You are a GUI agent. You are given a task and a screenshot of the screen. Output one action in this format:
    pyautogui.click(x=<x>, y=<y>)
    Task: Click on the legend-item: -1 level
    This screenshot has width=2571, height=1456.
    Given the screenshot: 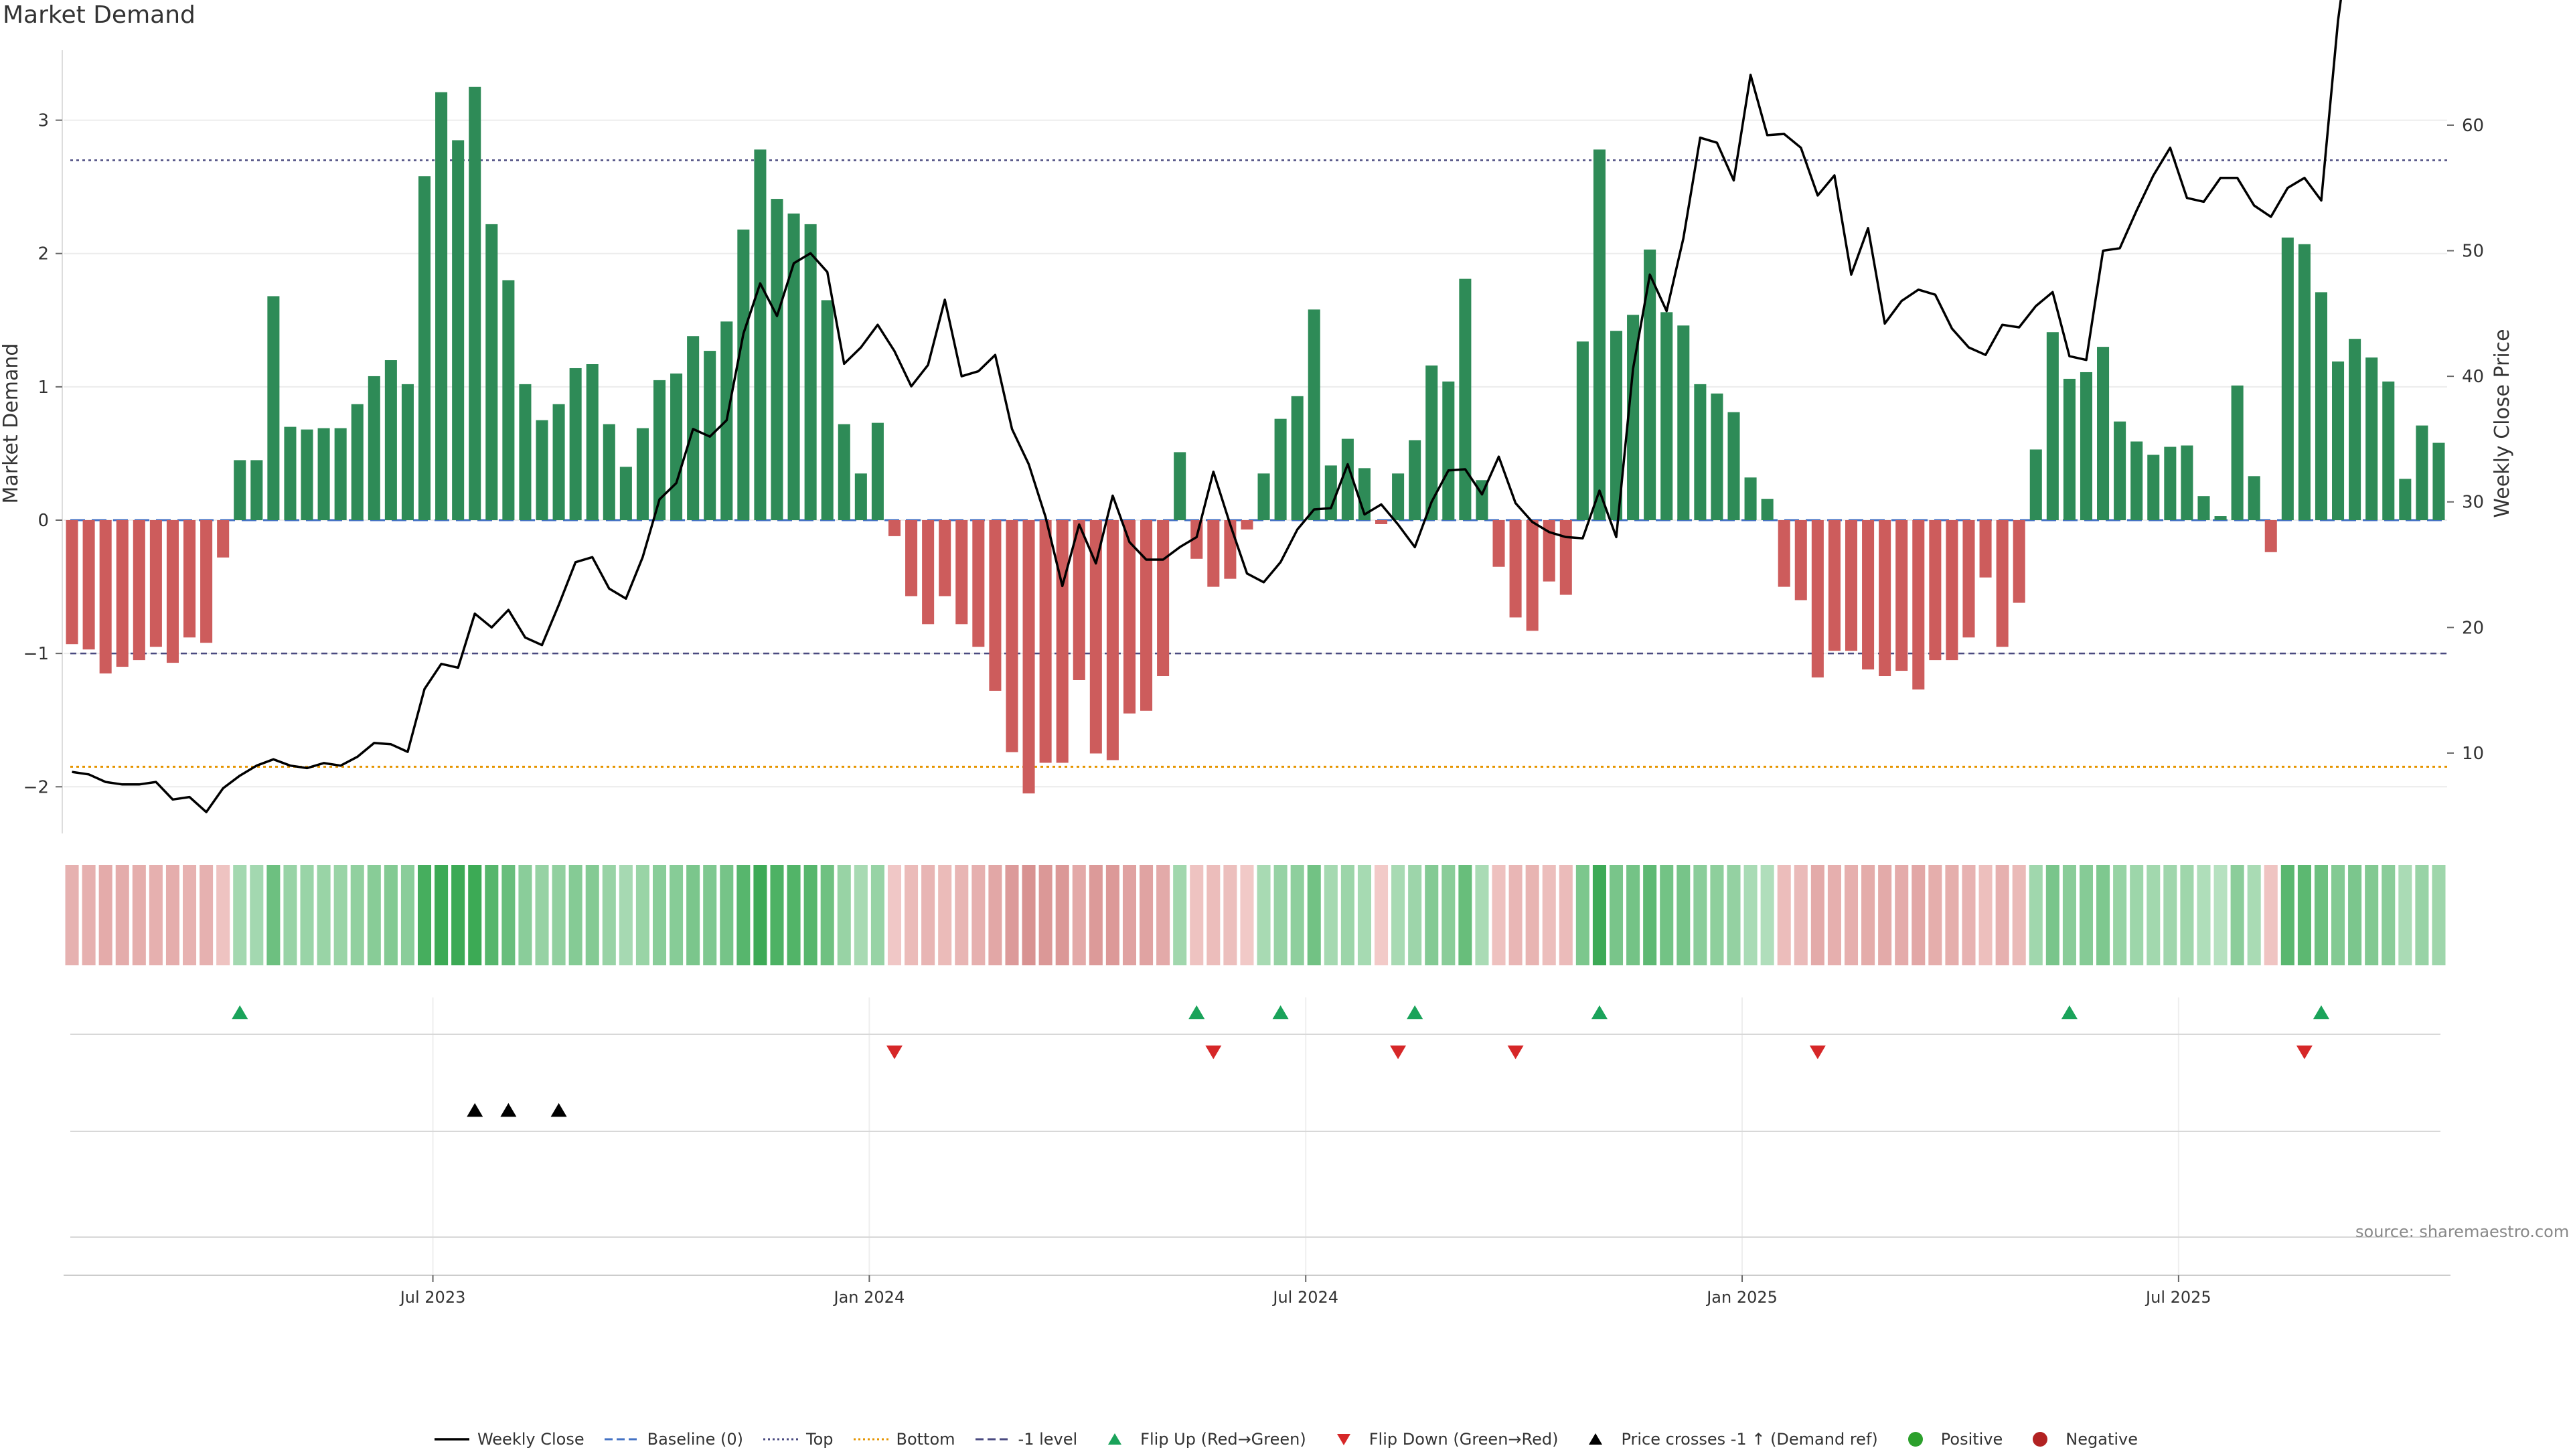 What is the action you would take?
    pyautogui.click(x=1026, y=1439)
    